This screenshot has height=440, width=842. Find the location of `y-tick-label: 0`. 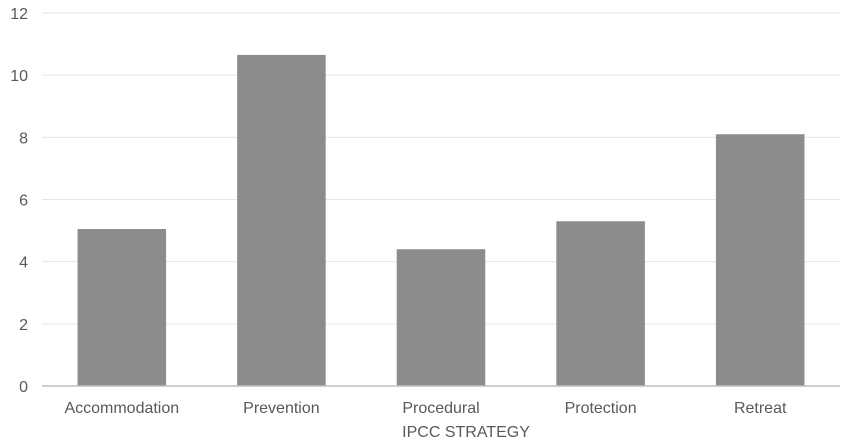

y-tick-label: 0 is located at coordinates (23, 387).